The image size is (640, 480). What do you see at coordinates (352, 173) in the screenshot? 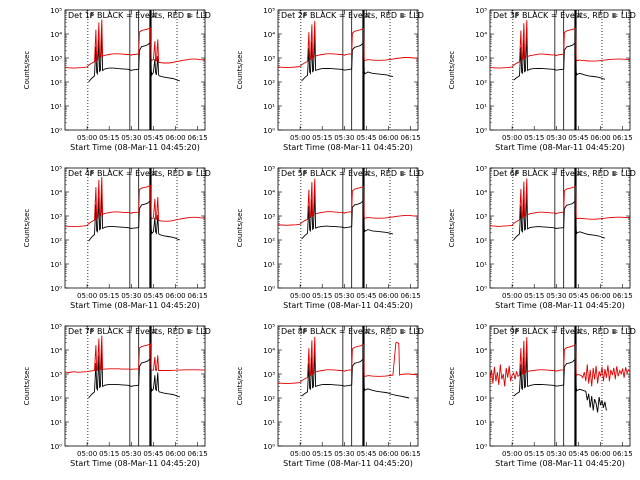
I see `panel-title: Det 5F BLACK = Events, RED = LLD` at bounding box center [352, 173].